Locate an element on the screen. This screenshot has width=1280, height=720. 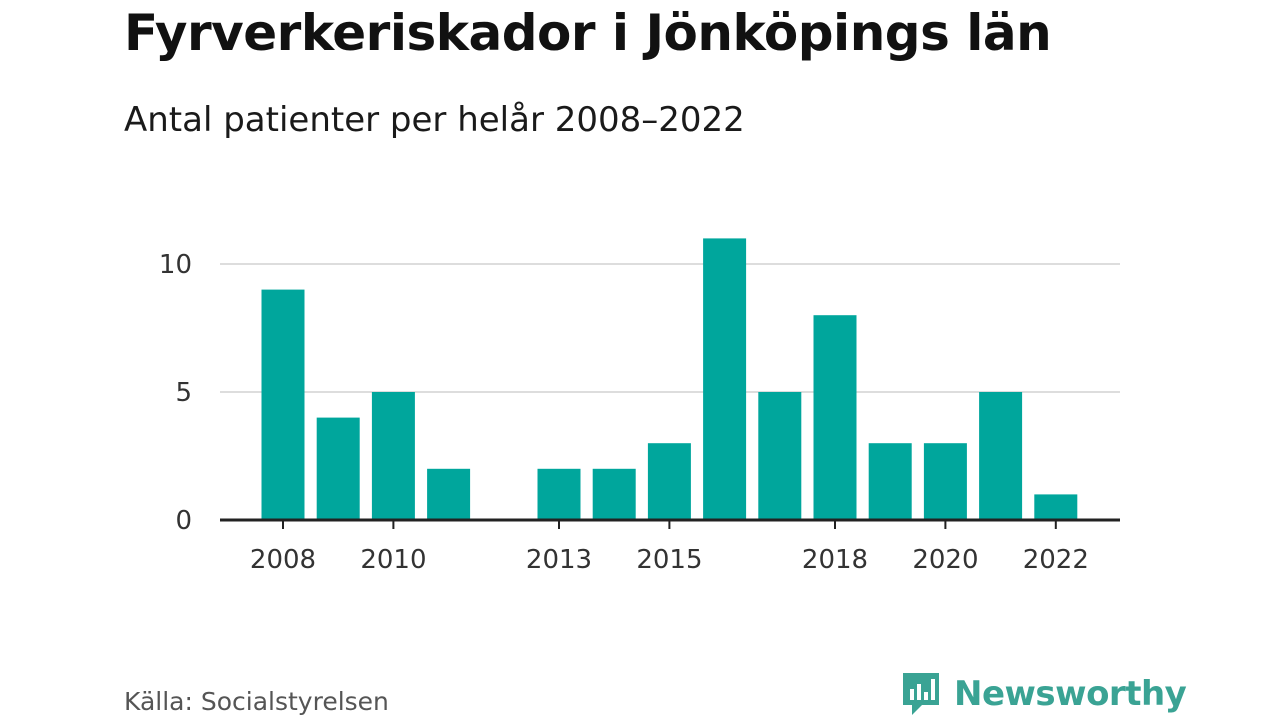
chart-subtitle: Antal patienter per helår 2008–2022 is located at coordinates (434, 120).